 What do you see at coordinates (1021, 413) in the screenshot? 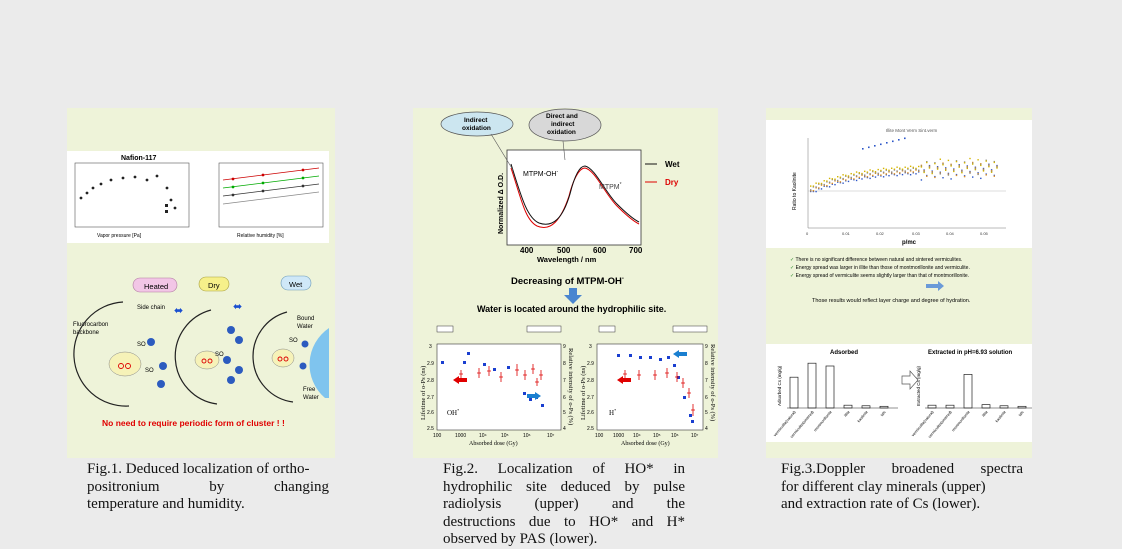
I see `bar-category-label: talc` at bounding box center [1021, 413].